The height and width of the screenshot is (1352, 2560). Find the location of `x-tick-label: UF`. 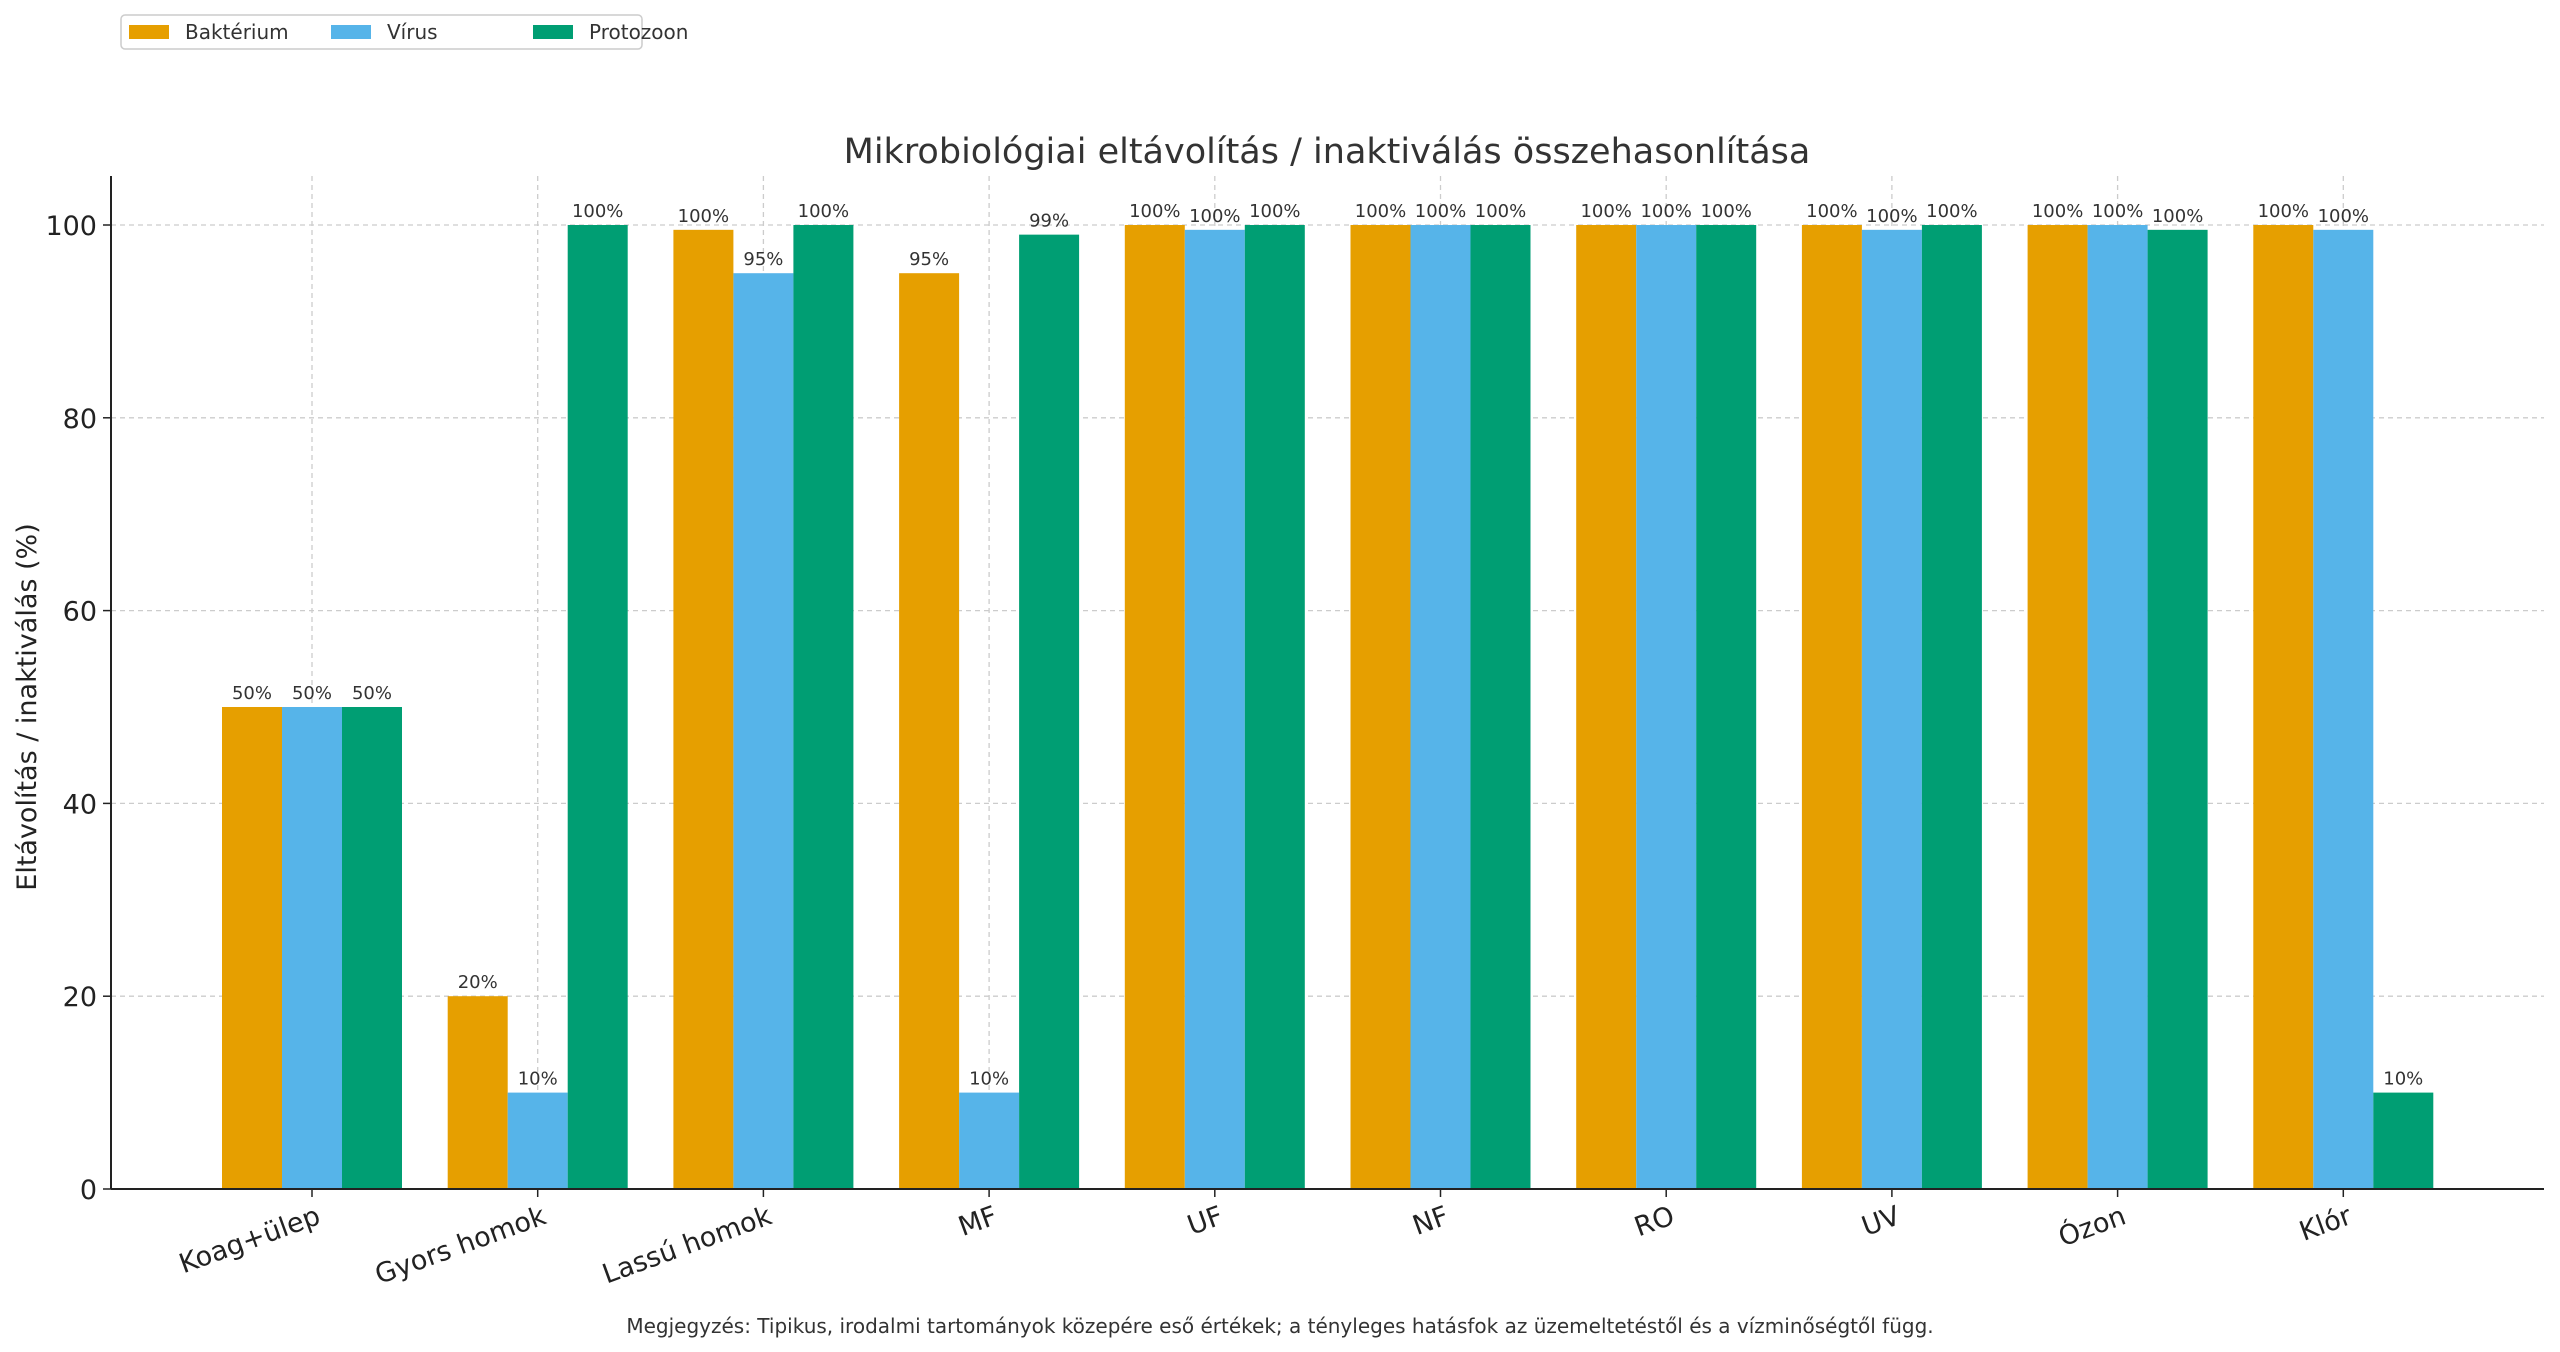

x-tick-label: UF is located at coordinates (1205, 1220).